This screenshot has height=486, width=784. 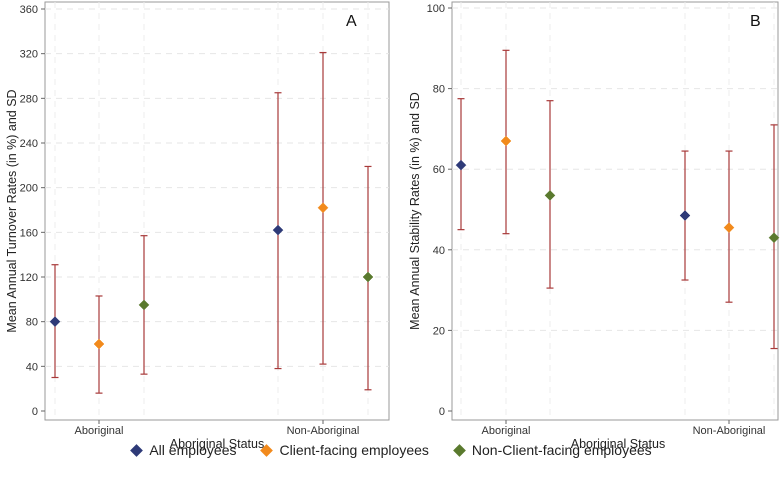 What do you see at coordinates (436, 9) in the screenshot?
I see `y-tick-label: 100` at bounding box center [436, 9].